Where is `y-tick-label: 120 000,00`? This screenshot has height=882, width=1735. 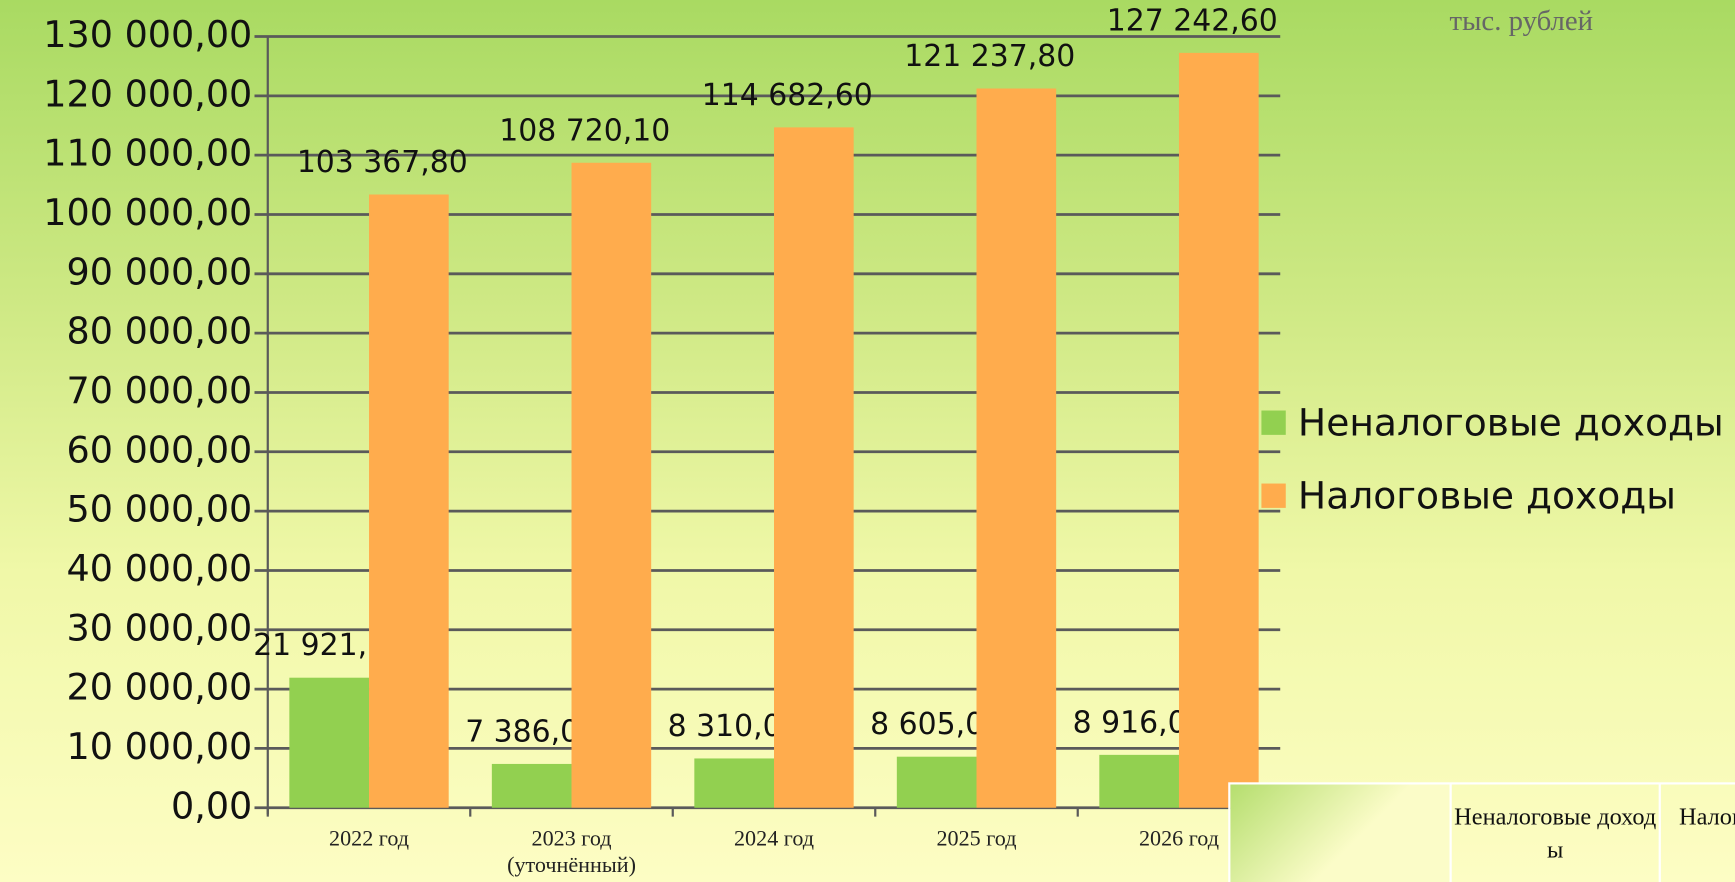 y-tick-label: 120 000,00 is located at coordinates (147, 93).